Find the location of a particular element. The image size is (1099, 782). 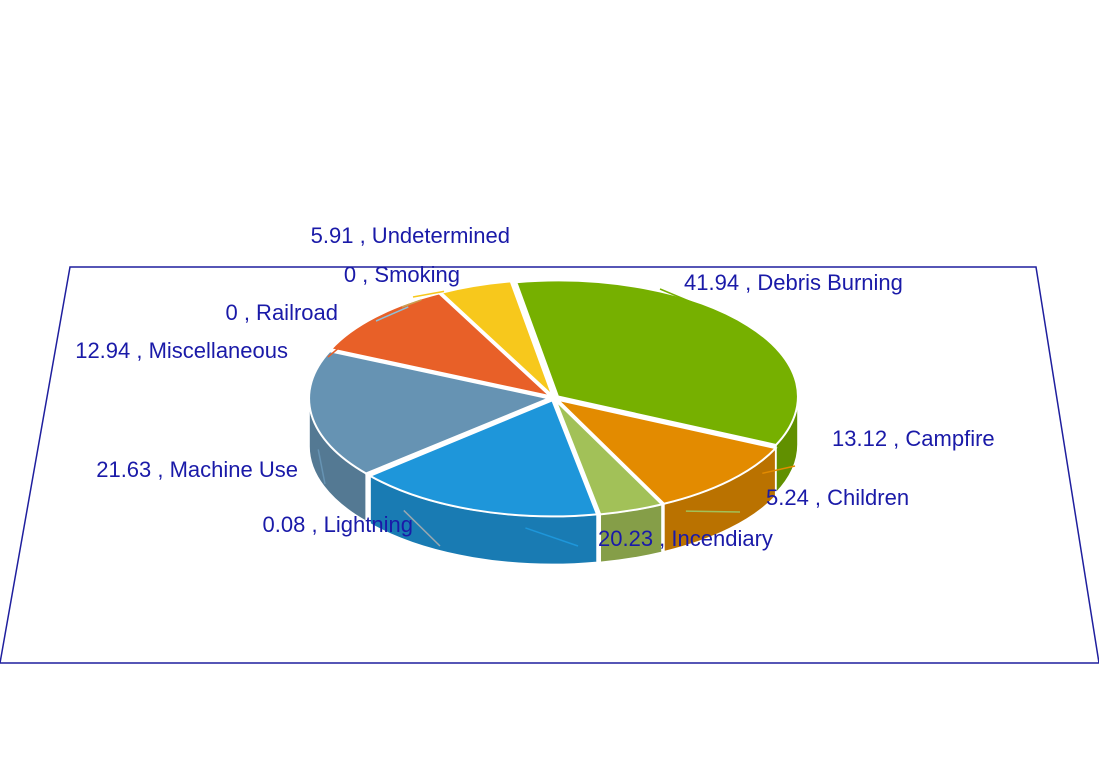

leader-line-debris-burning is located at coordinates (682, 298).